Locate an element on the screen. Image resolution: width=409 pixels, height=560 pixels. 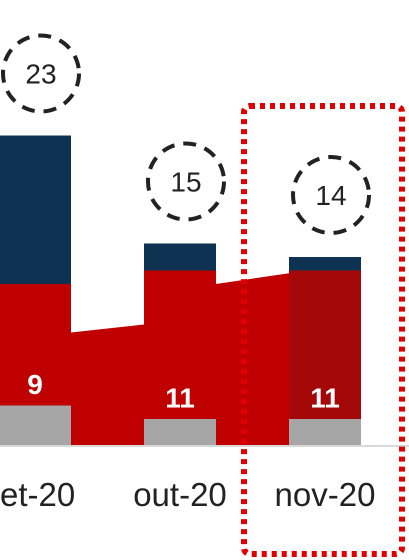
bar-label-set-20: 9 is located at coordinates (35, 384).